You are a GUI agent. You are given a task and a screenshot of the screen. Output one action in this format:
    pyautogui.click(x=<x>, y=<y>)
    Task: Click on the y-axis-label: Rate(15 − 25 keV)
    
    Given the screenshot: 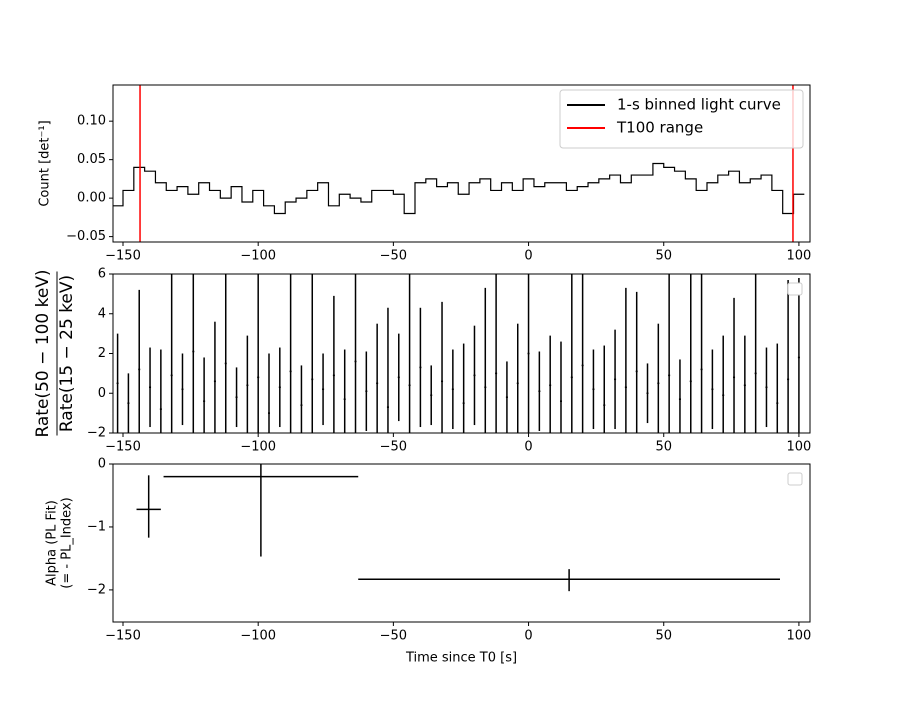 What is the action you would take?
    pyautogui.click(x=67, y=353)
    